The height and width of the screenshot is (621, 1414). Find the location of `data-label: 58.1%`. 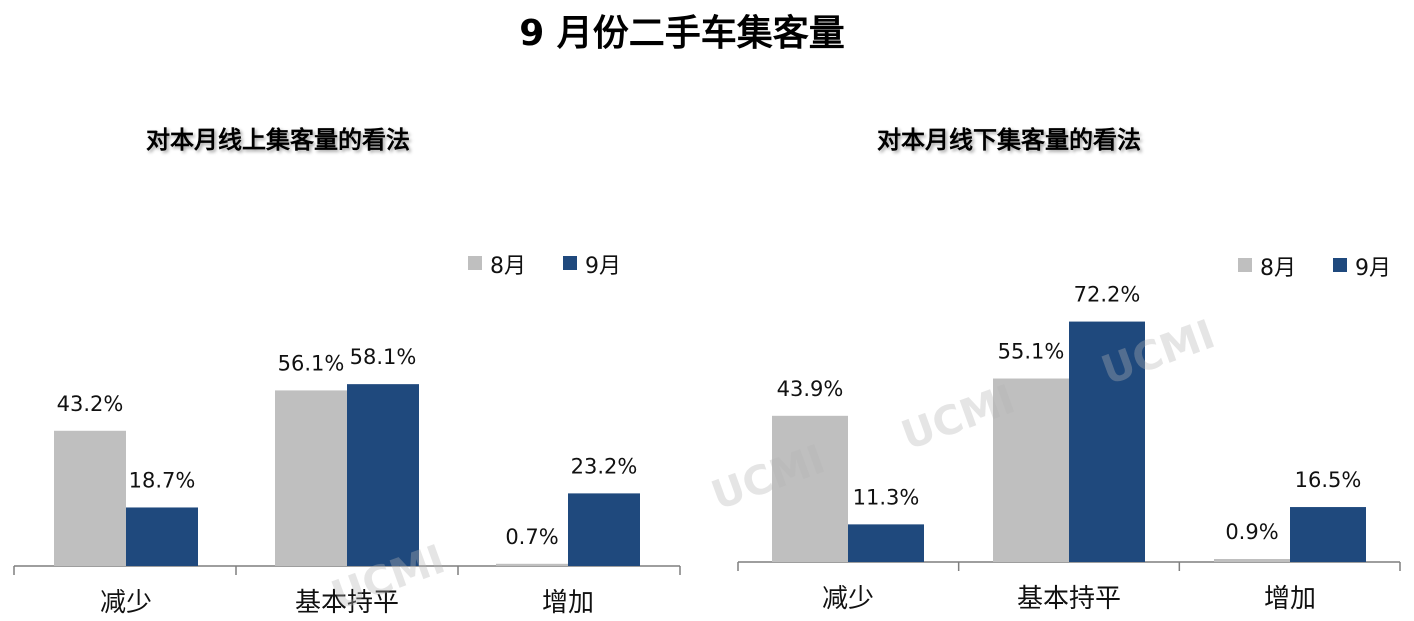

data-label: 58.1% is located at coordinates (383, 357).